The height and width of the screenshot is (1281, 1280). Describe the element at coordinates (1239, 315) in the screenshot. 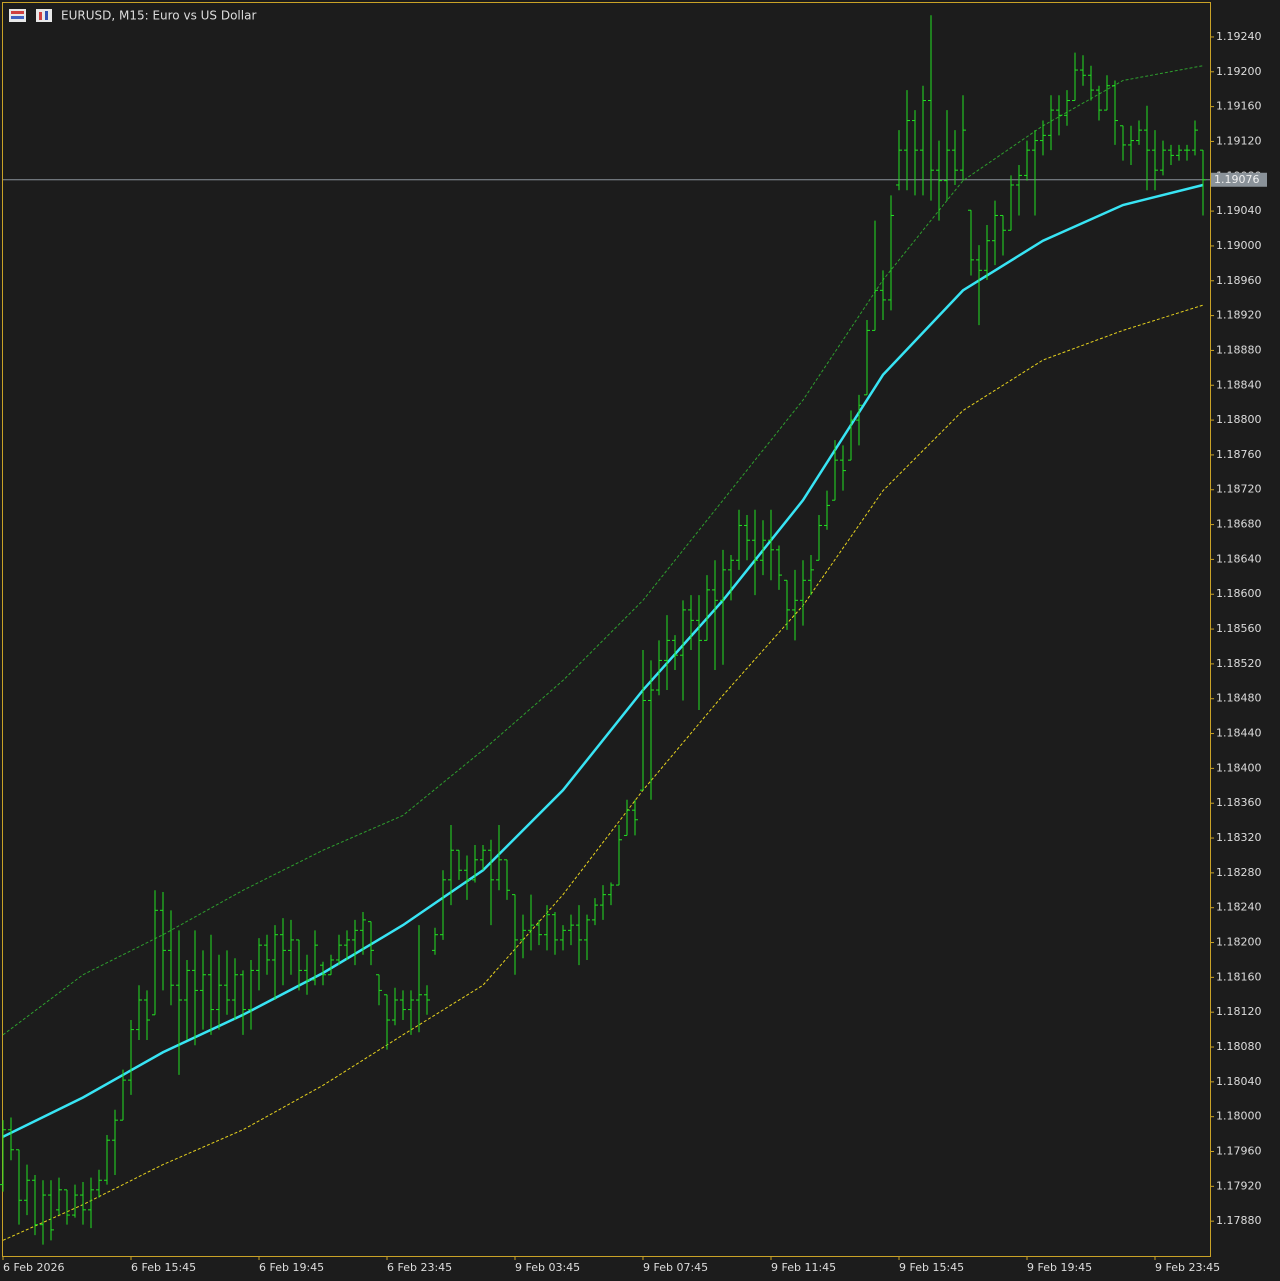

I see `y-tick-label: 1.18920` at that location.